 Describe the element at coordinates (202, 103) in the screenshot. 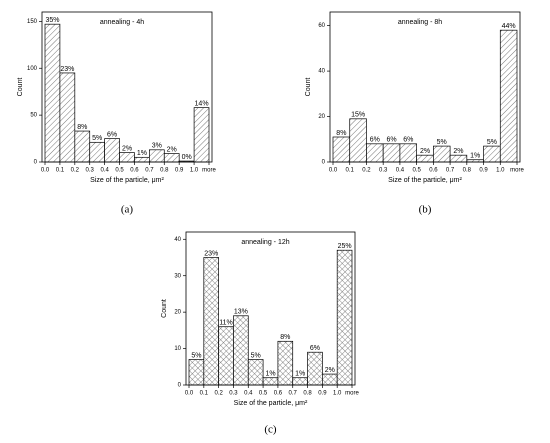

I see `percent-label: 14%` at that location.